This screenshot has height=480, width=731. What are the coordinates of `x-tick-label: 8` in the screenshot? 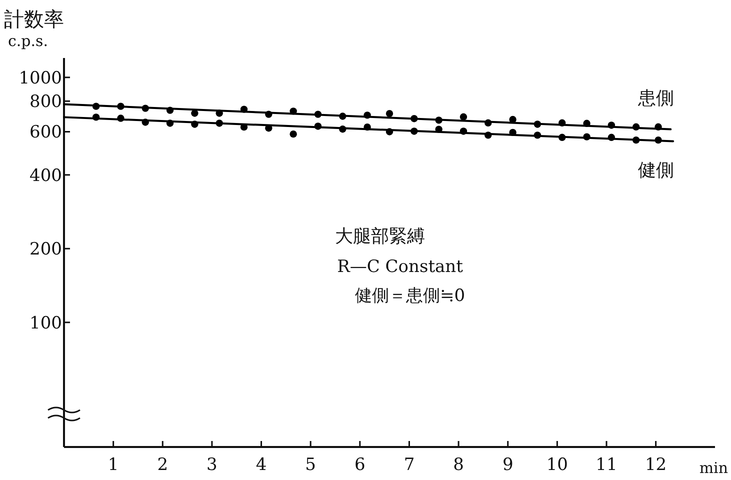 It's located at (458, 465).